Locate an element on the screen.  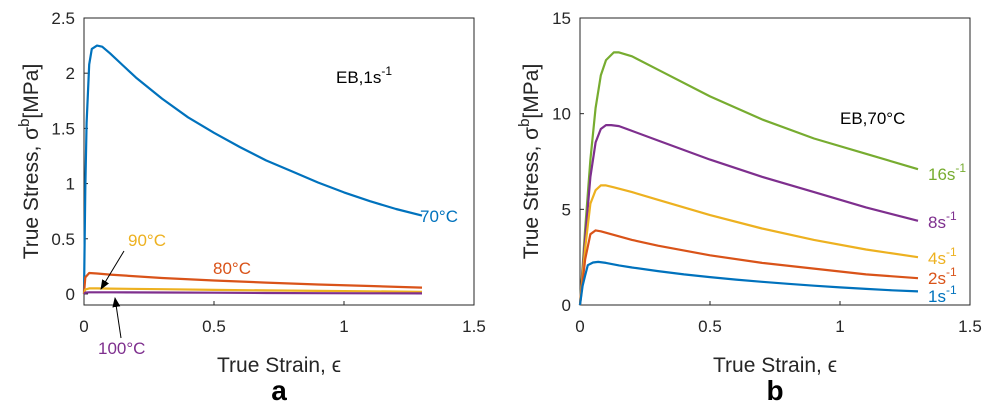
x-tick-label-b: 0.5 is located at coordinates (710, 326).